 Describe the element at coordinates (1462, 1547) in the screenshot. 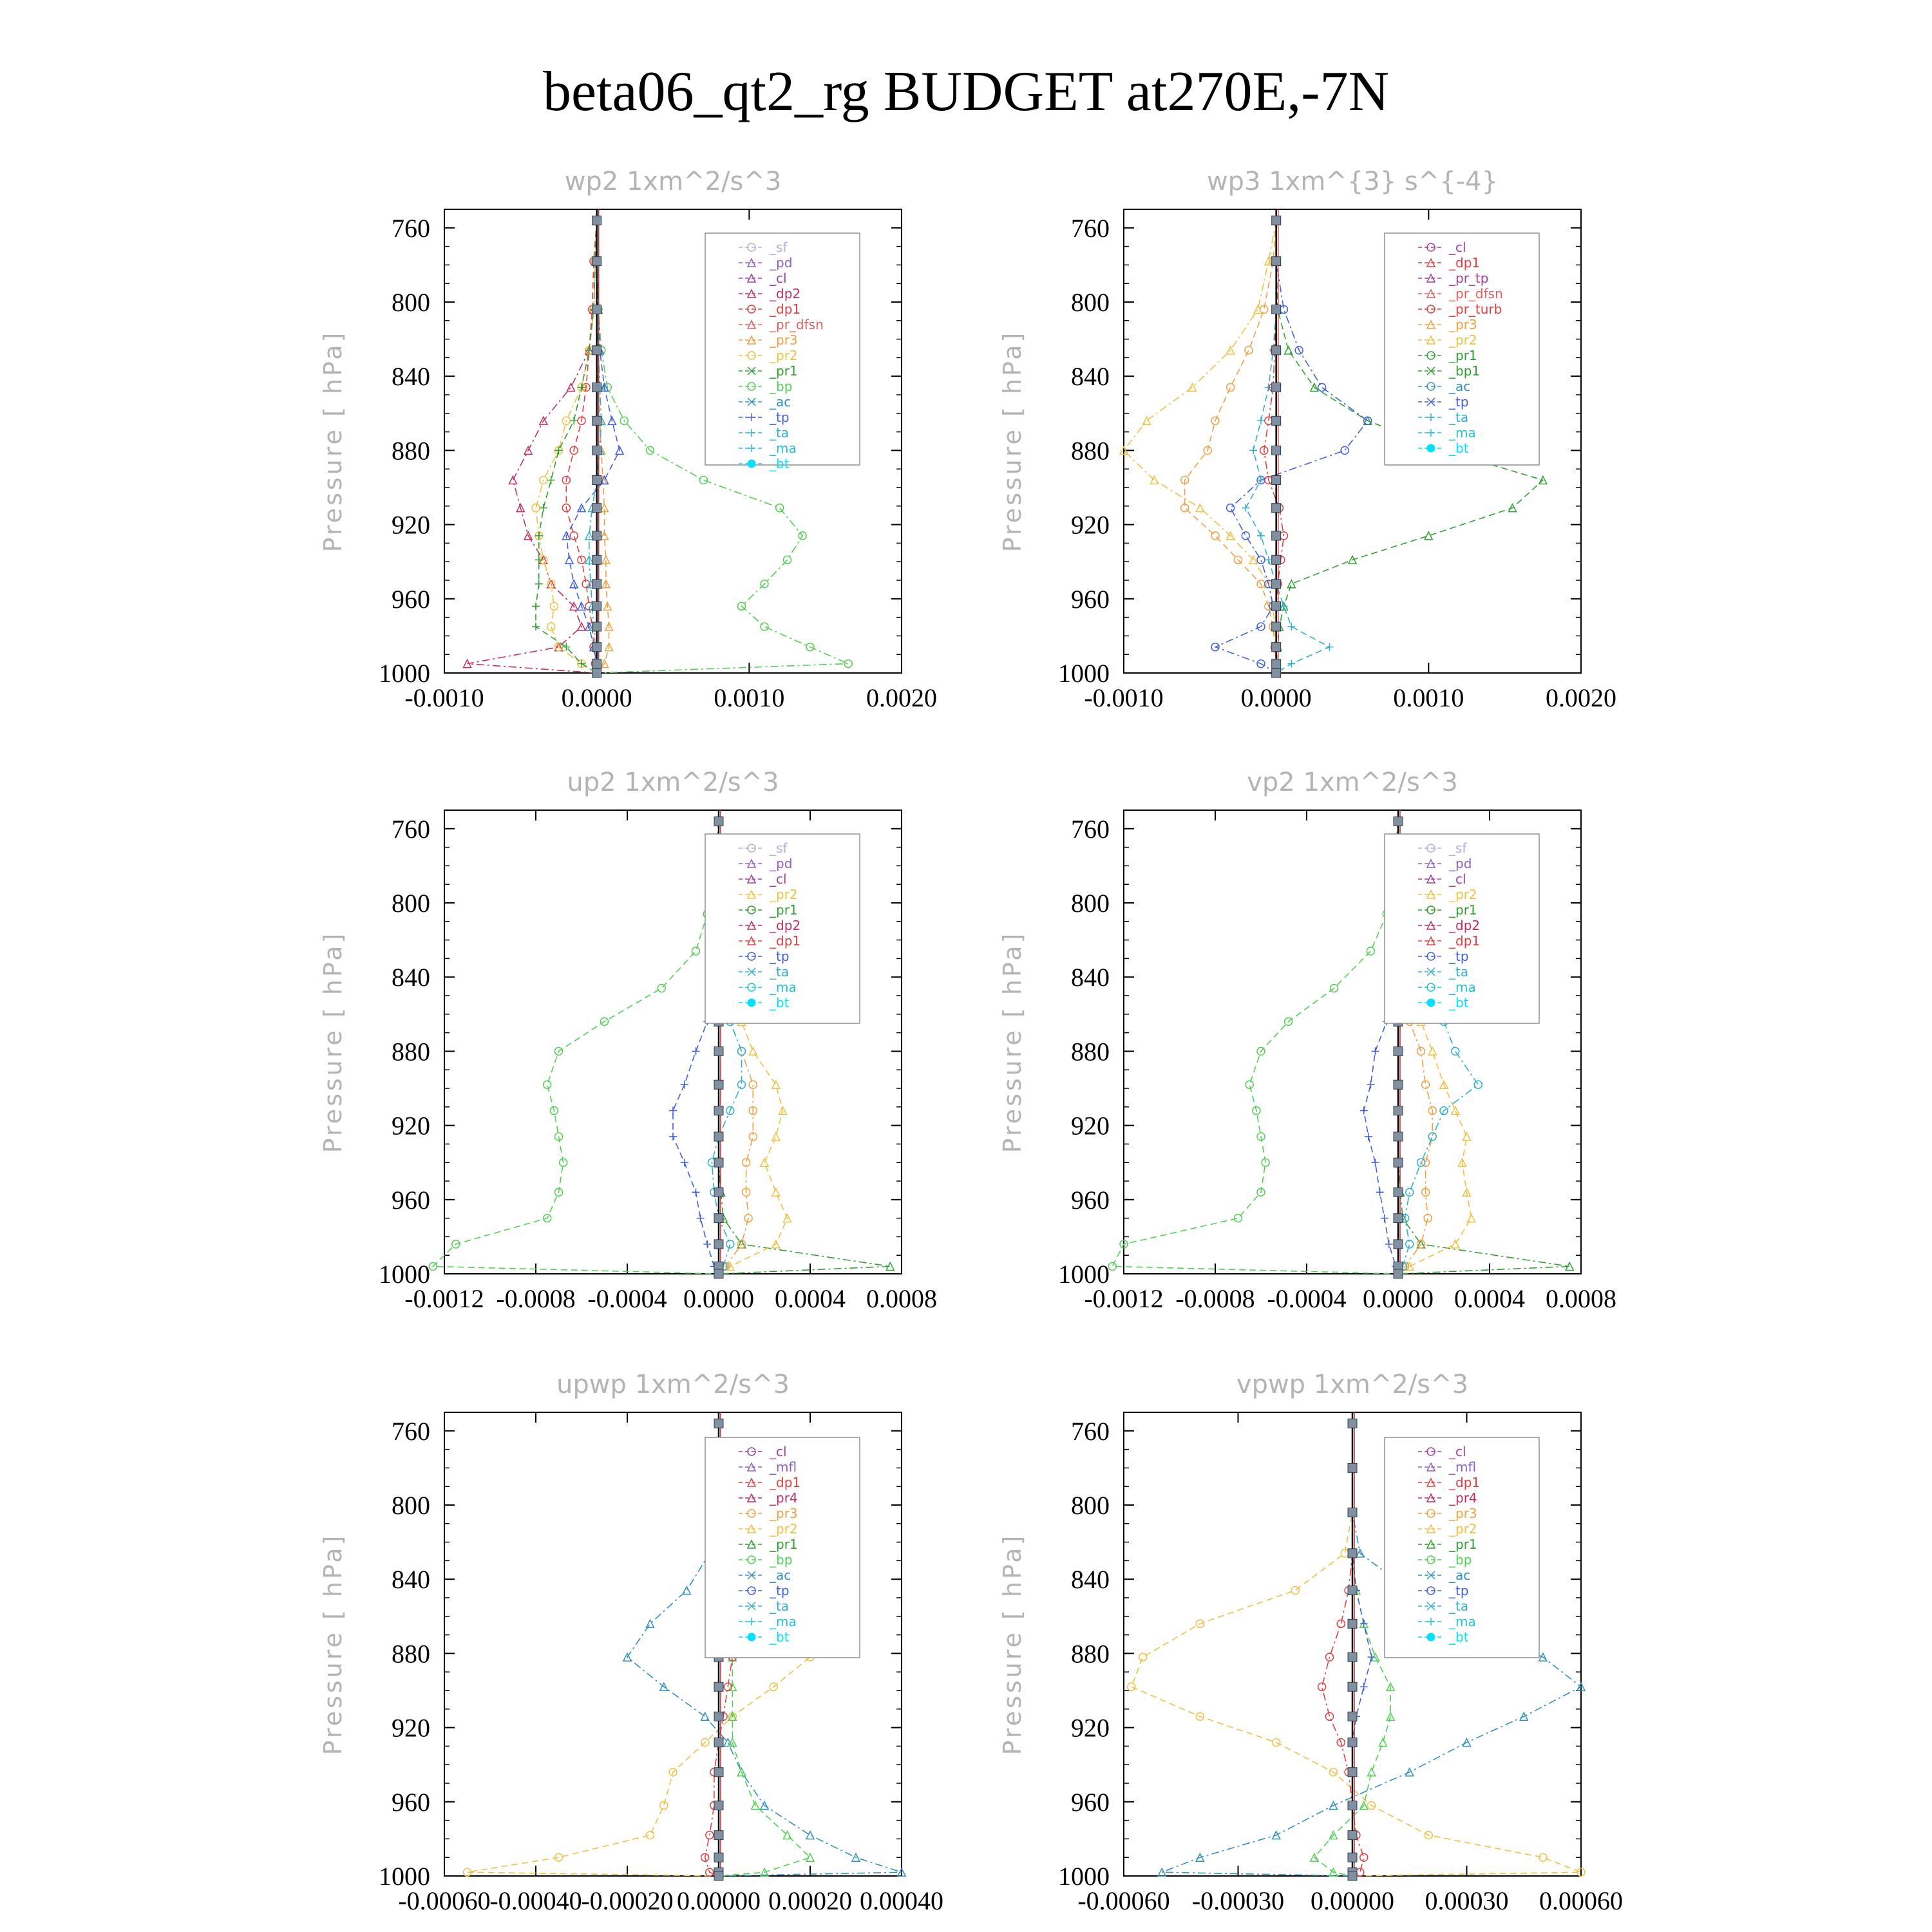

I see `legend-box` at that location.